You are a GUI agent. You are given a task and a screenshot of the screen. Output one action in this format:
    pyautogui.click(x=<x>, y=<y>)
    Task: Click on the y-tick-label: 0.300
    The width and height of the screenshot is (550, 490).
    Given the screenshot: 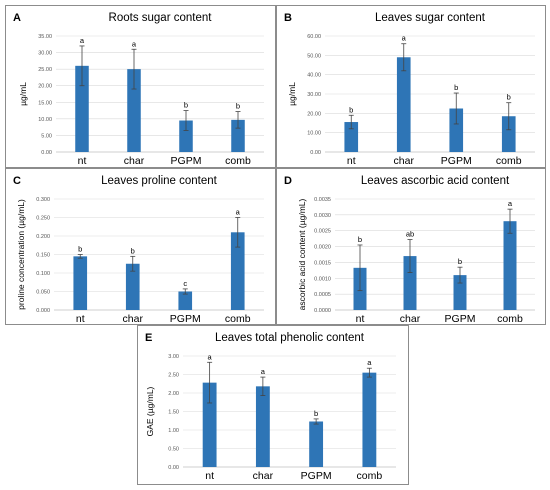 What is the action you would take?
    pyautogui.click(x=43, y=200)
    